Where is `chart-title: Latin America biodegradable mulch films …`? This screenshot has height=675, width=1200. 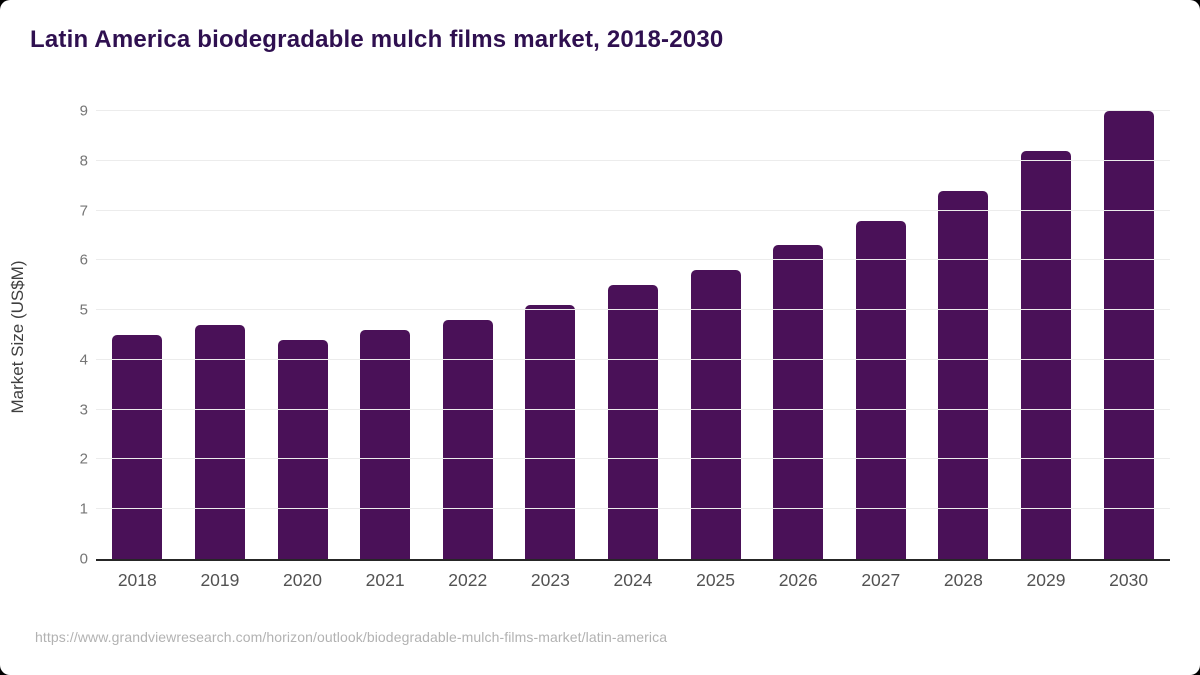 chart-title: Latin America biodegradable mulch films … is located at coordinates (377, 39).